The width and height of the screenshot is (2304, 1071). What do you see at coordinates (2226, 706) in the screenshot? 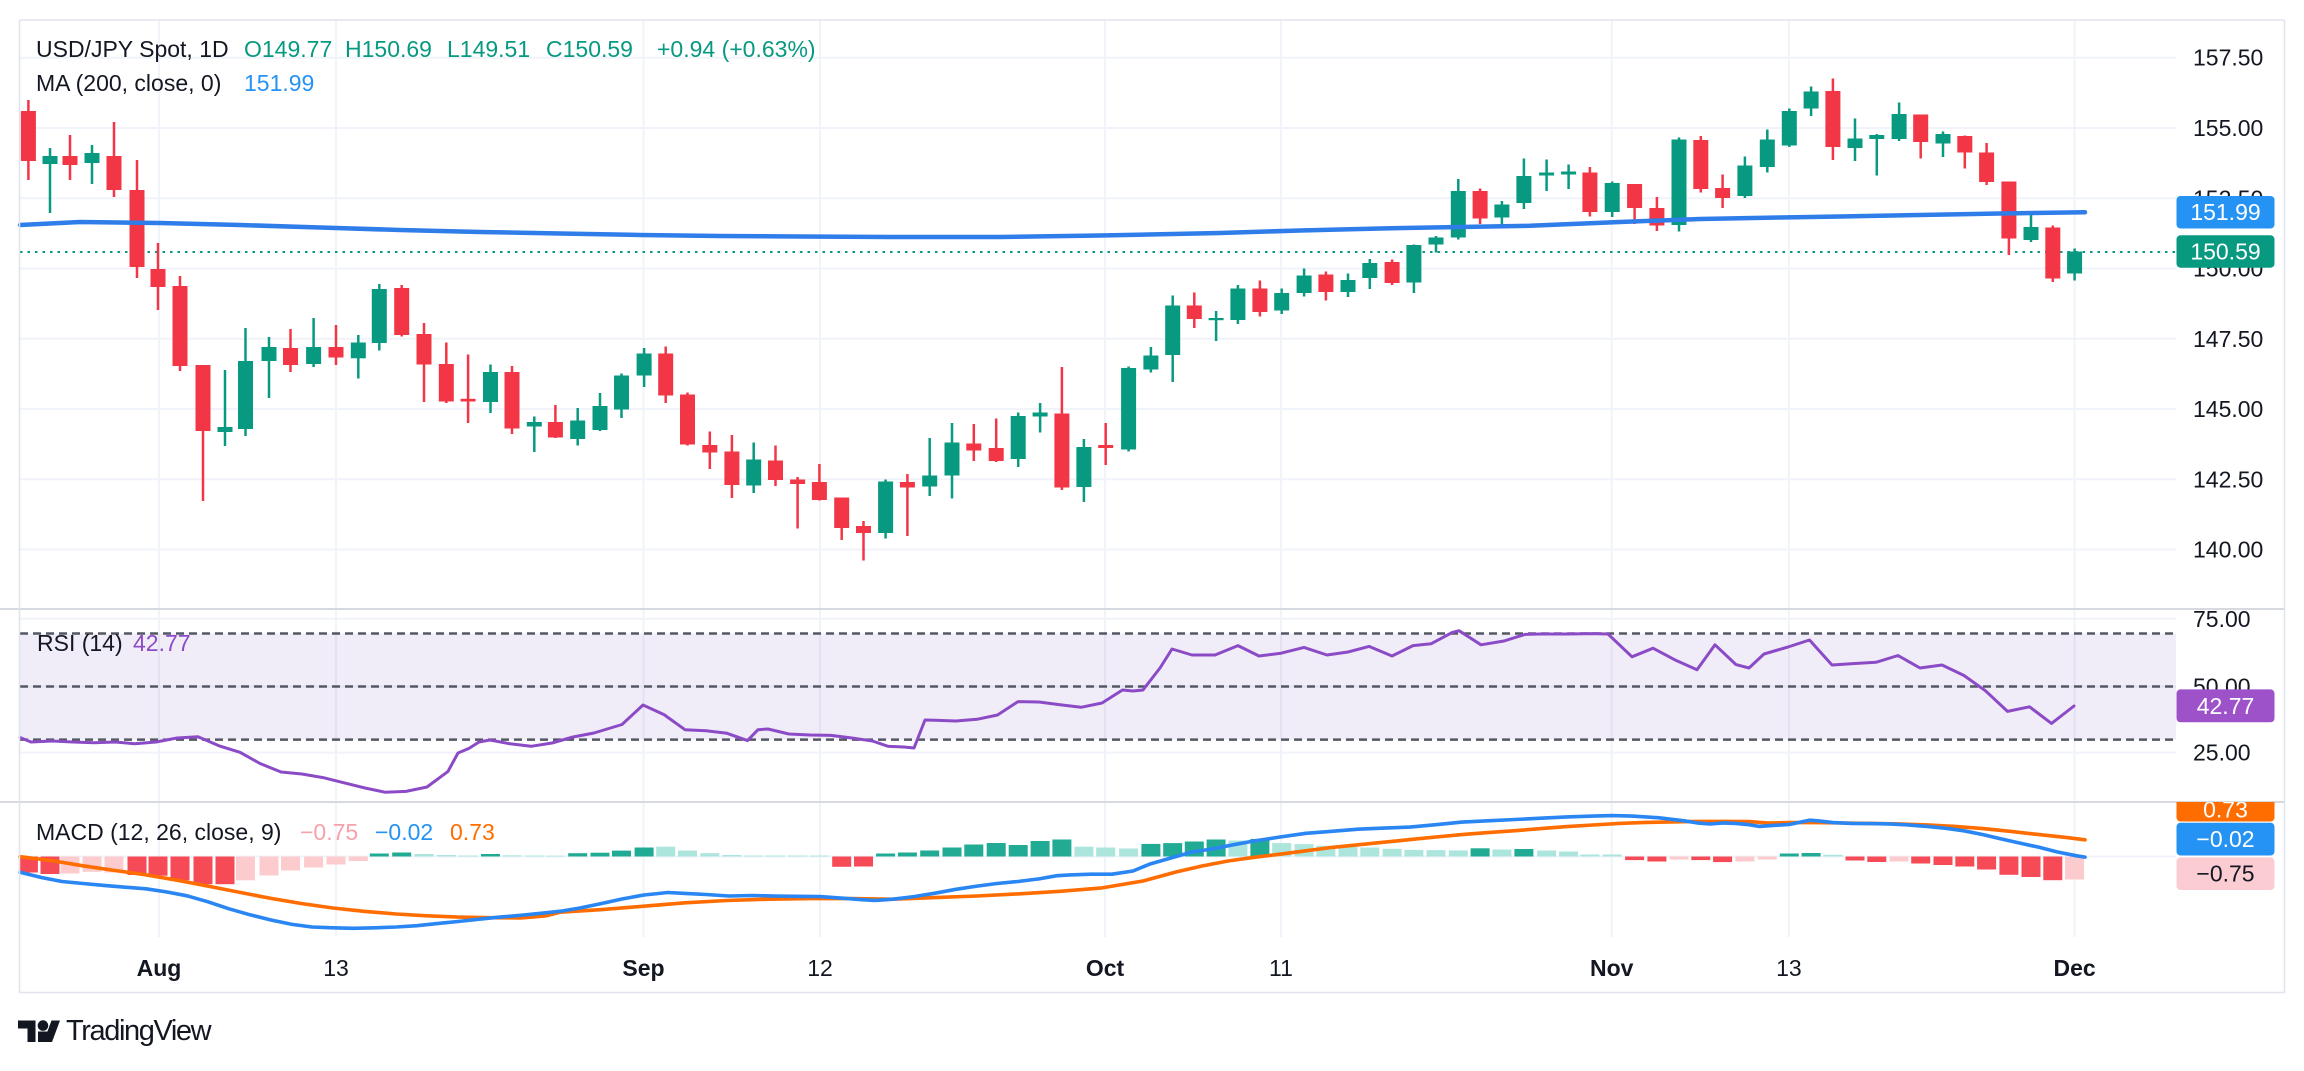
I see `svg-text: 42.77` at bounding box center [2226, 706].